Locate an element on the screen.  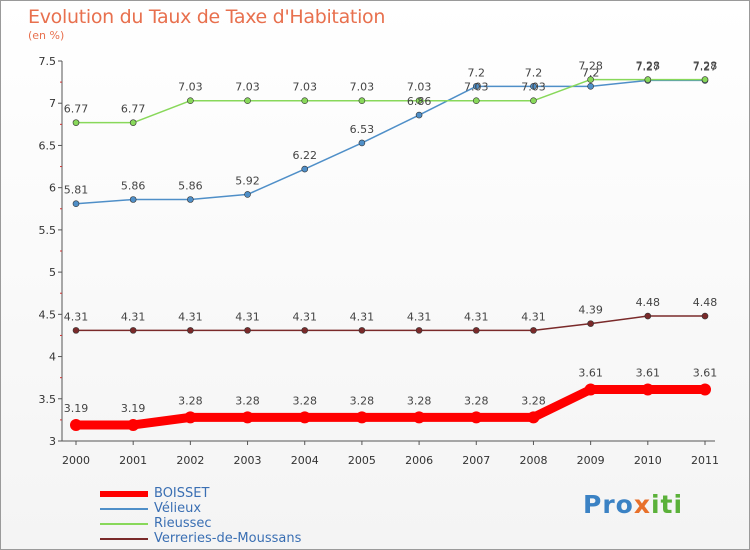
proxiti-logo: Proxiti is located at coordinates (633, 504).